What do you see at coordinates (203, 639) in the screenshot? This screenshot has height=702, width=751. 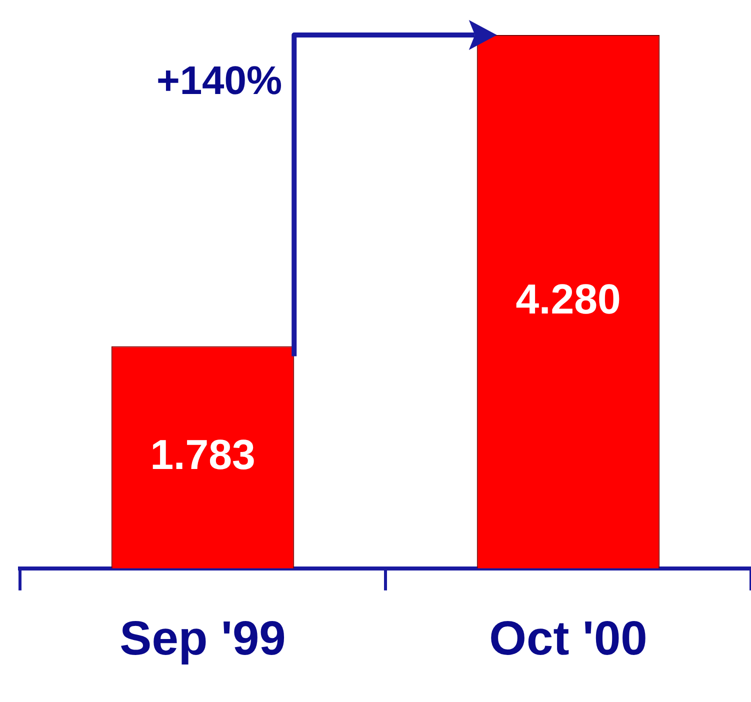 I see `x-tick-label: Sep '99` at bounding box center [203, 639].